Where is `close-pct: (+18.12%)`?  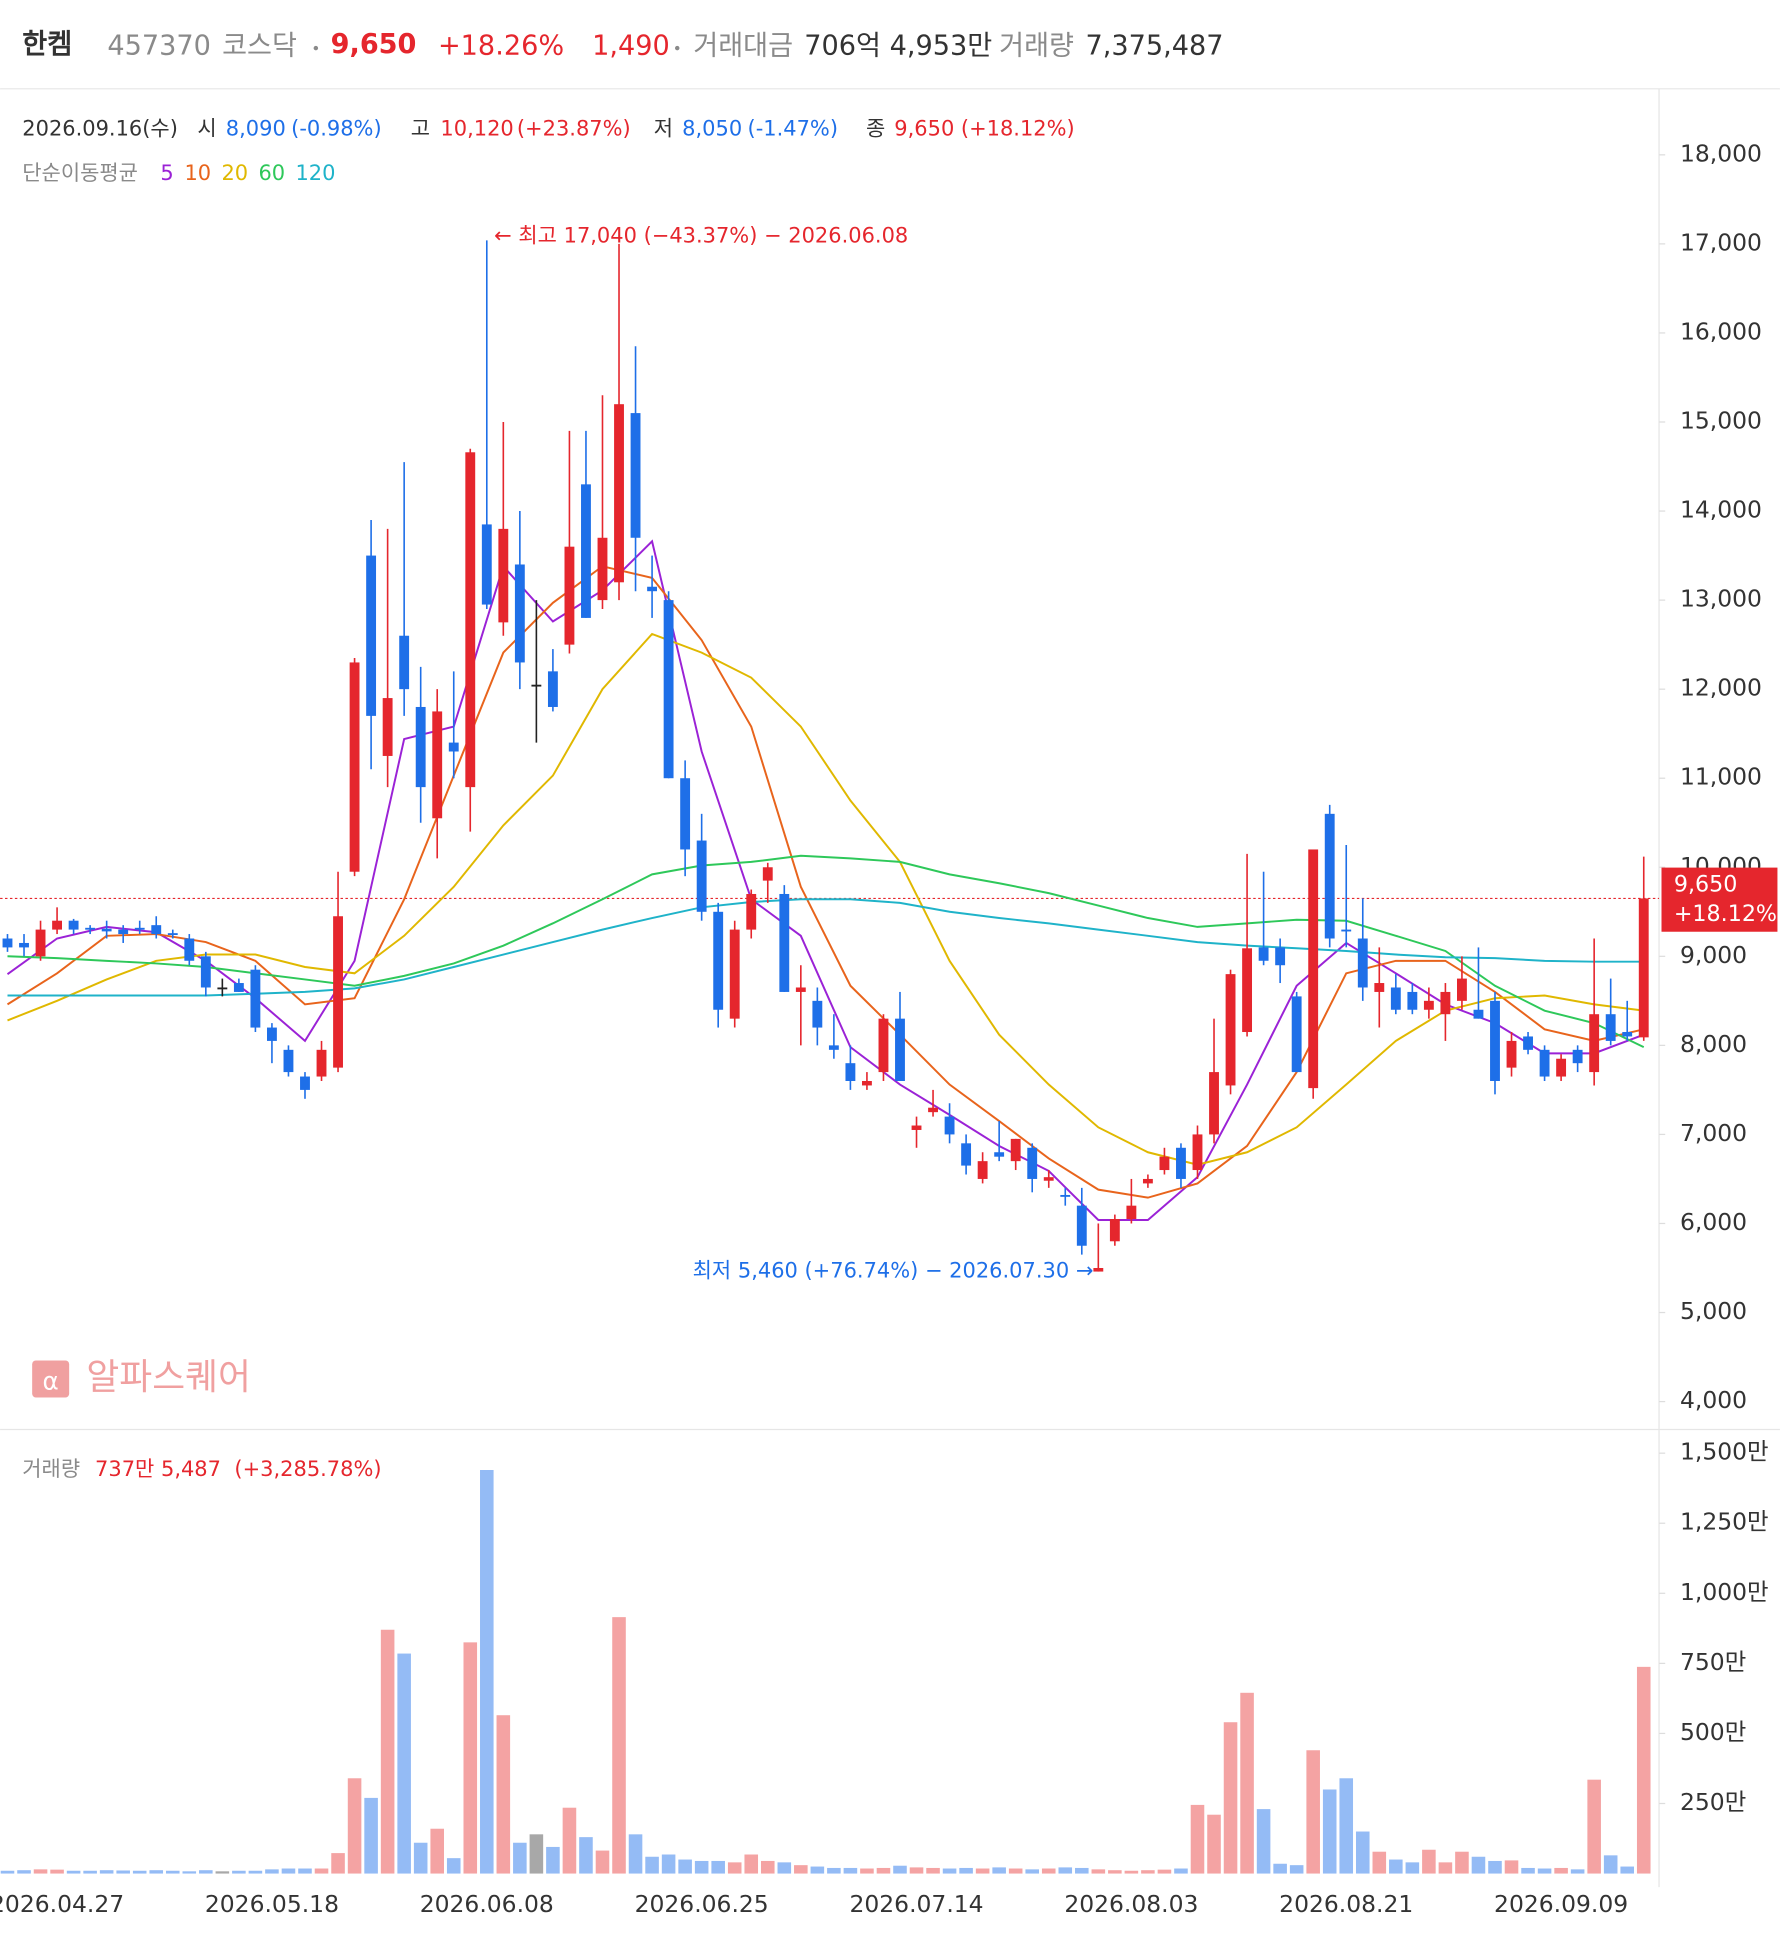
close-pct: (+18.12%) is located at coordinates (1018, 129).